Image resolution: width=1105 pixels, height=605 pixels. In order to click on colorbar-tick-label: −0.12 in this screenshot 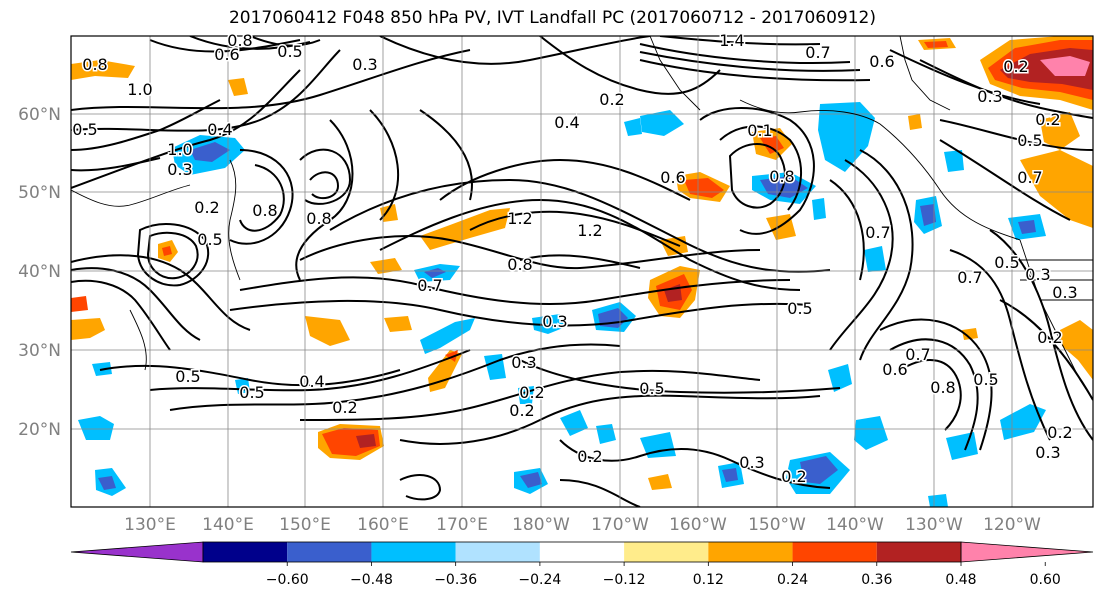, I will do `click(624, 580)`.